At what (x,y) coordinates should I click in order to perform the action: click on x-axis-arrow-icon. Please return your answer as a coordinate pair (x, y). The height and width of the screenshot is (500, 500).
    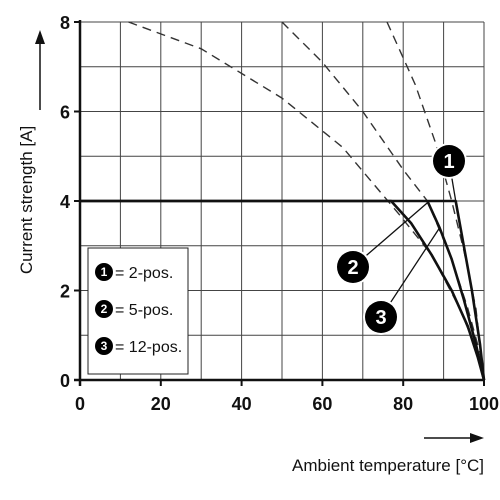
    Looking at the image, I should click on (454, 438).